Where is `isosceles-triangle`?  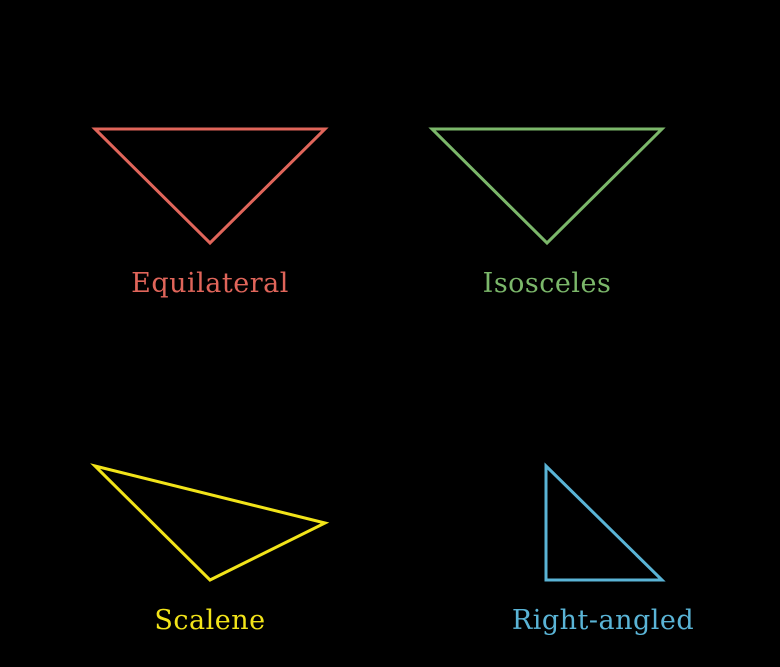 isosceles-triangle is located at coordinates (547, 186).